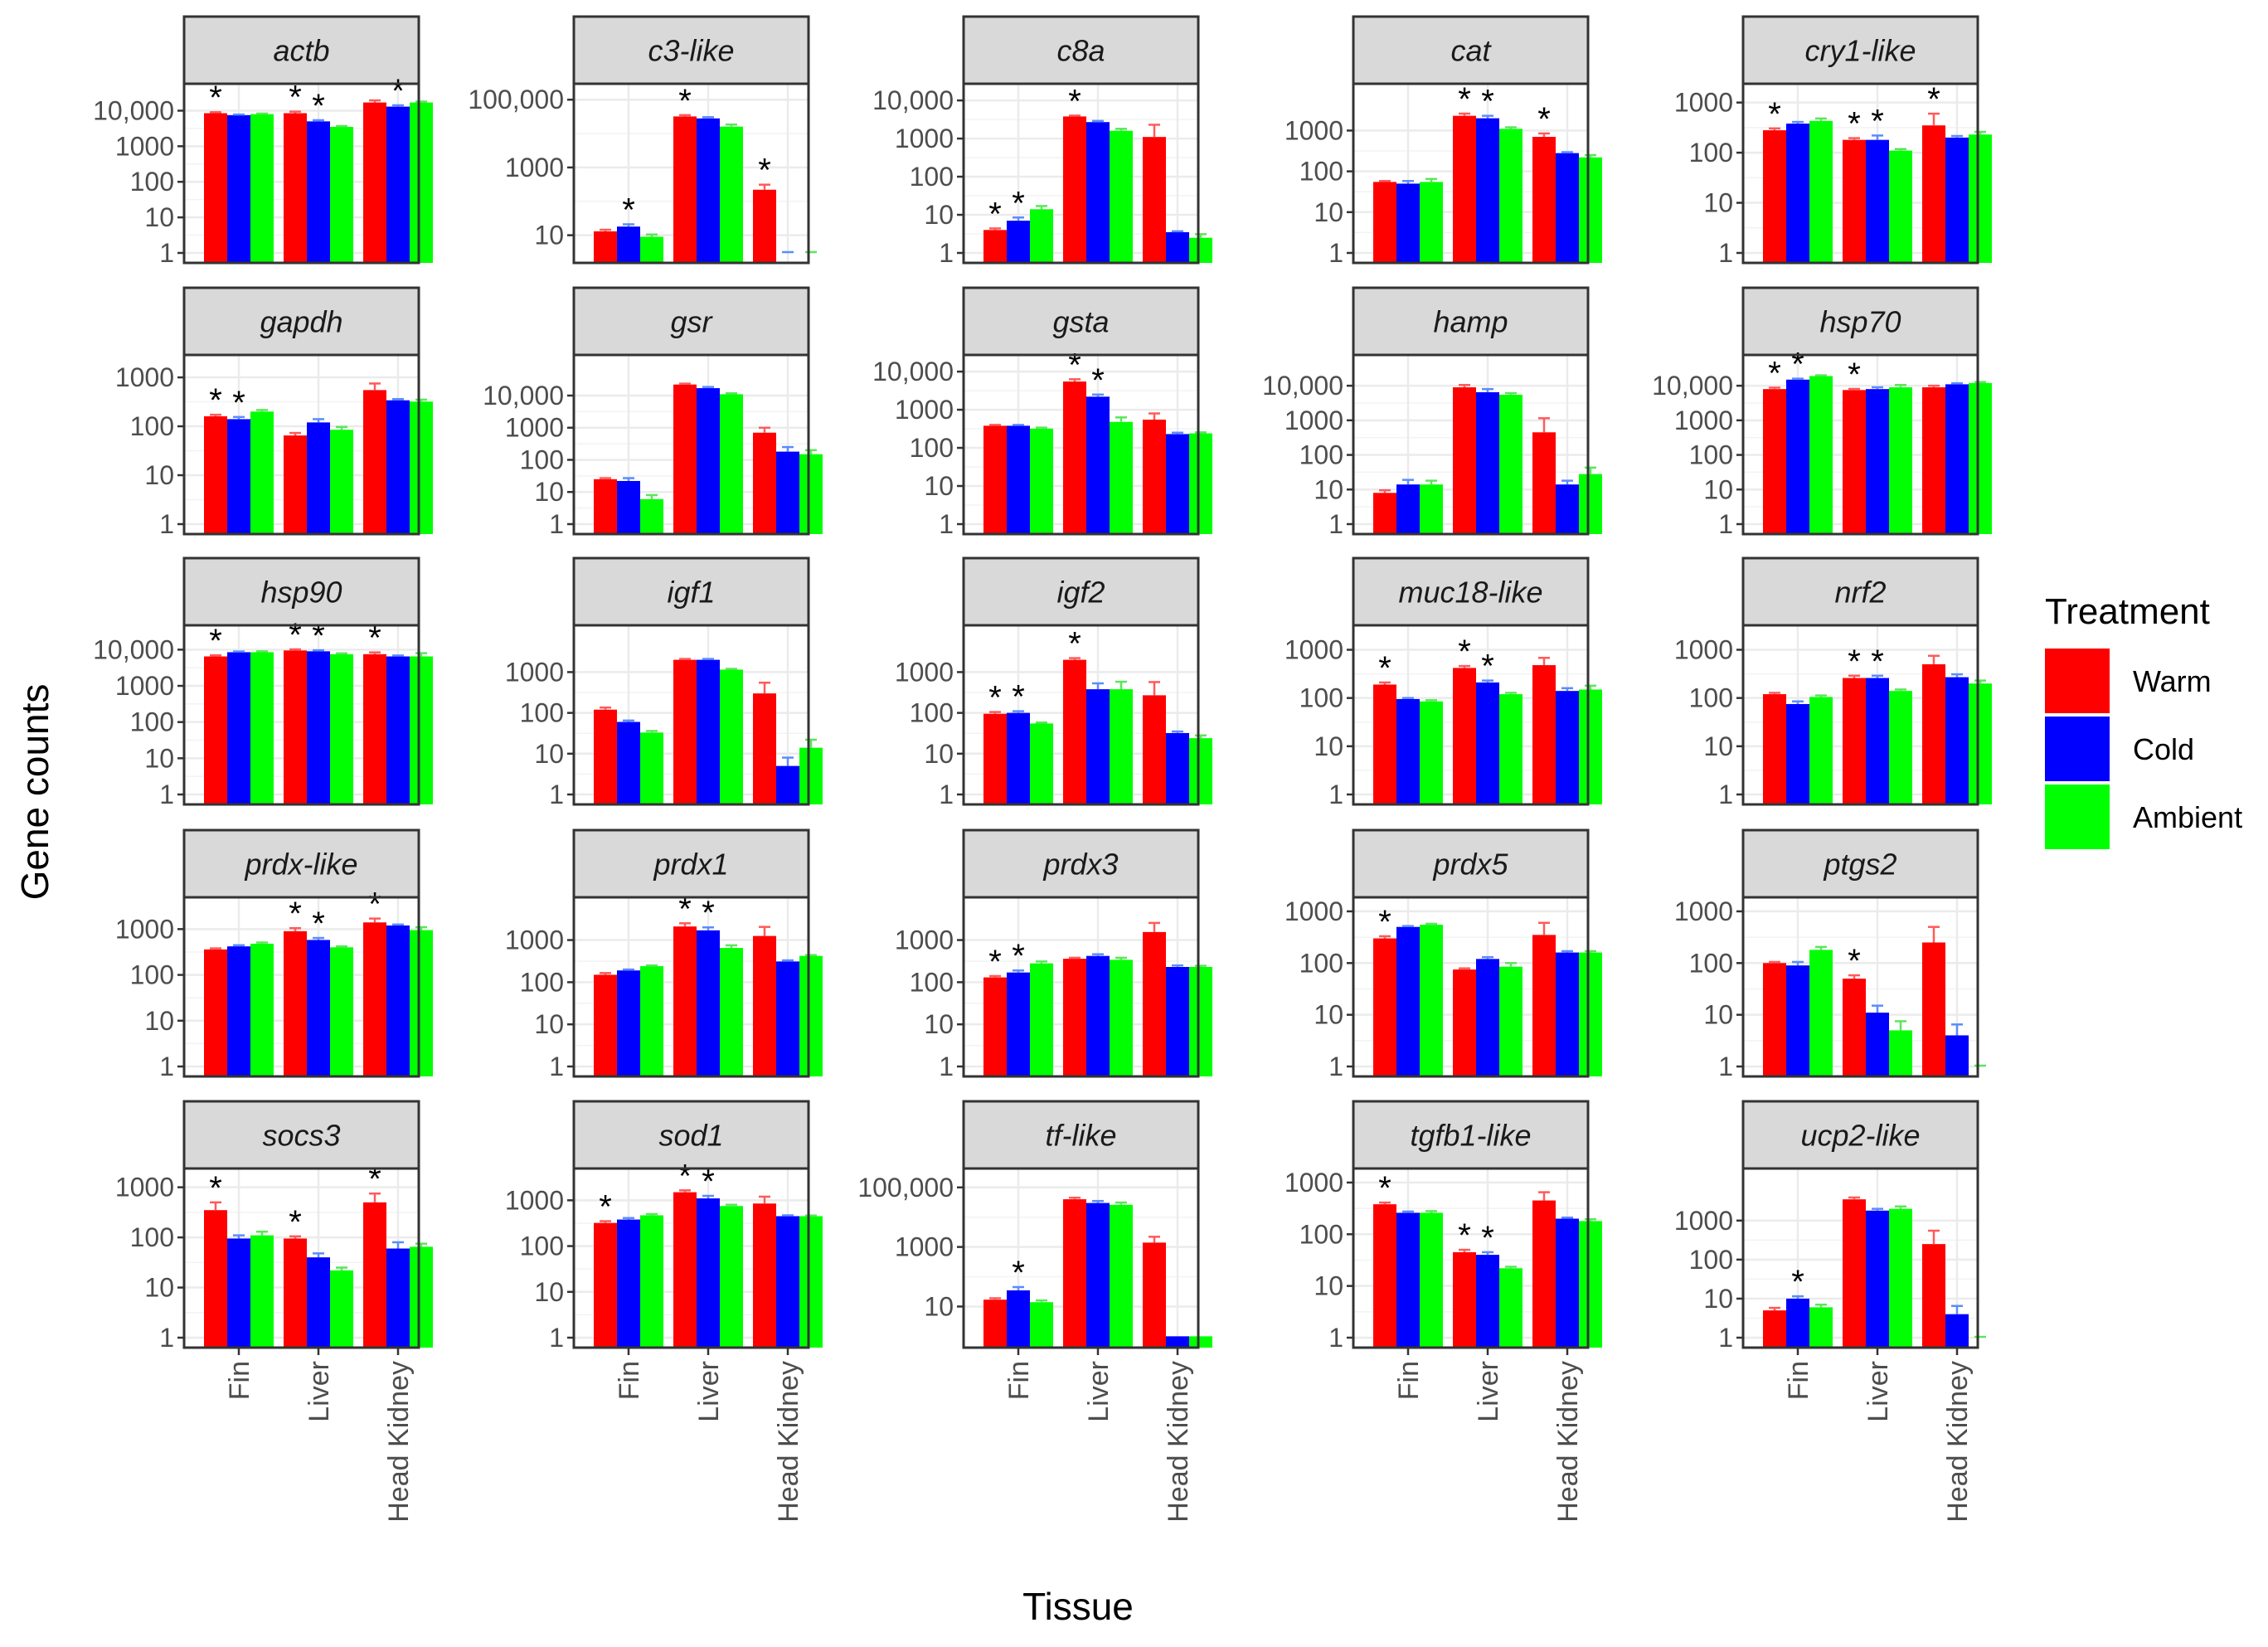 Image resolution: width=2268 pixels, height=1647 pixels. I want to click on facet-panel-prdx-like: prdx-like 1 10 100 1000 * * *, so click(274, 955).